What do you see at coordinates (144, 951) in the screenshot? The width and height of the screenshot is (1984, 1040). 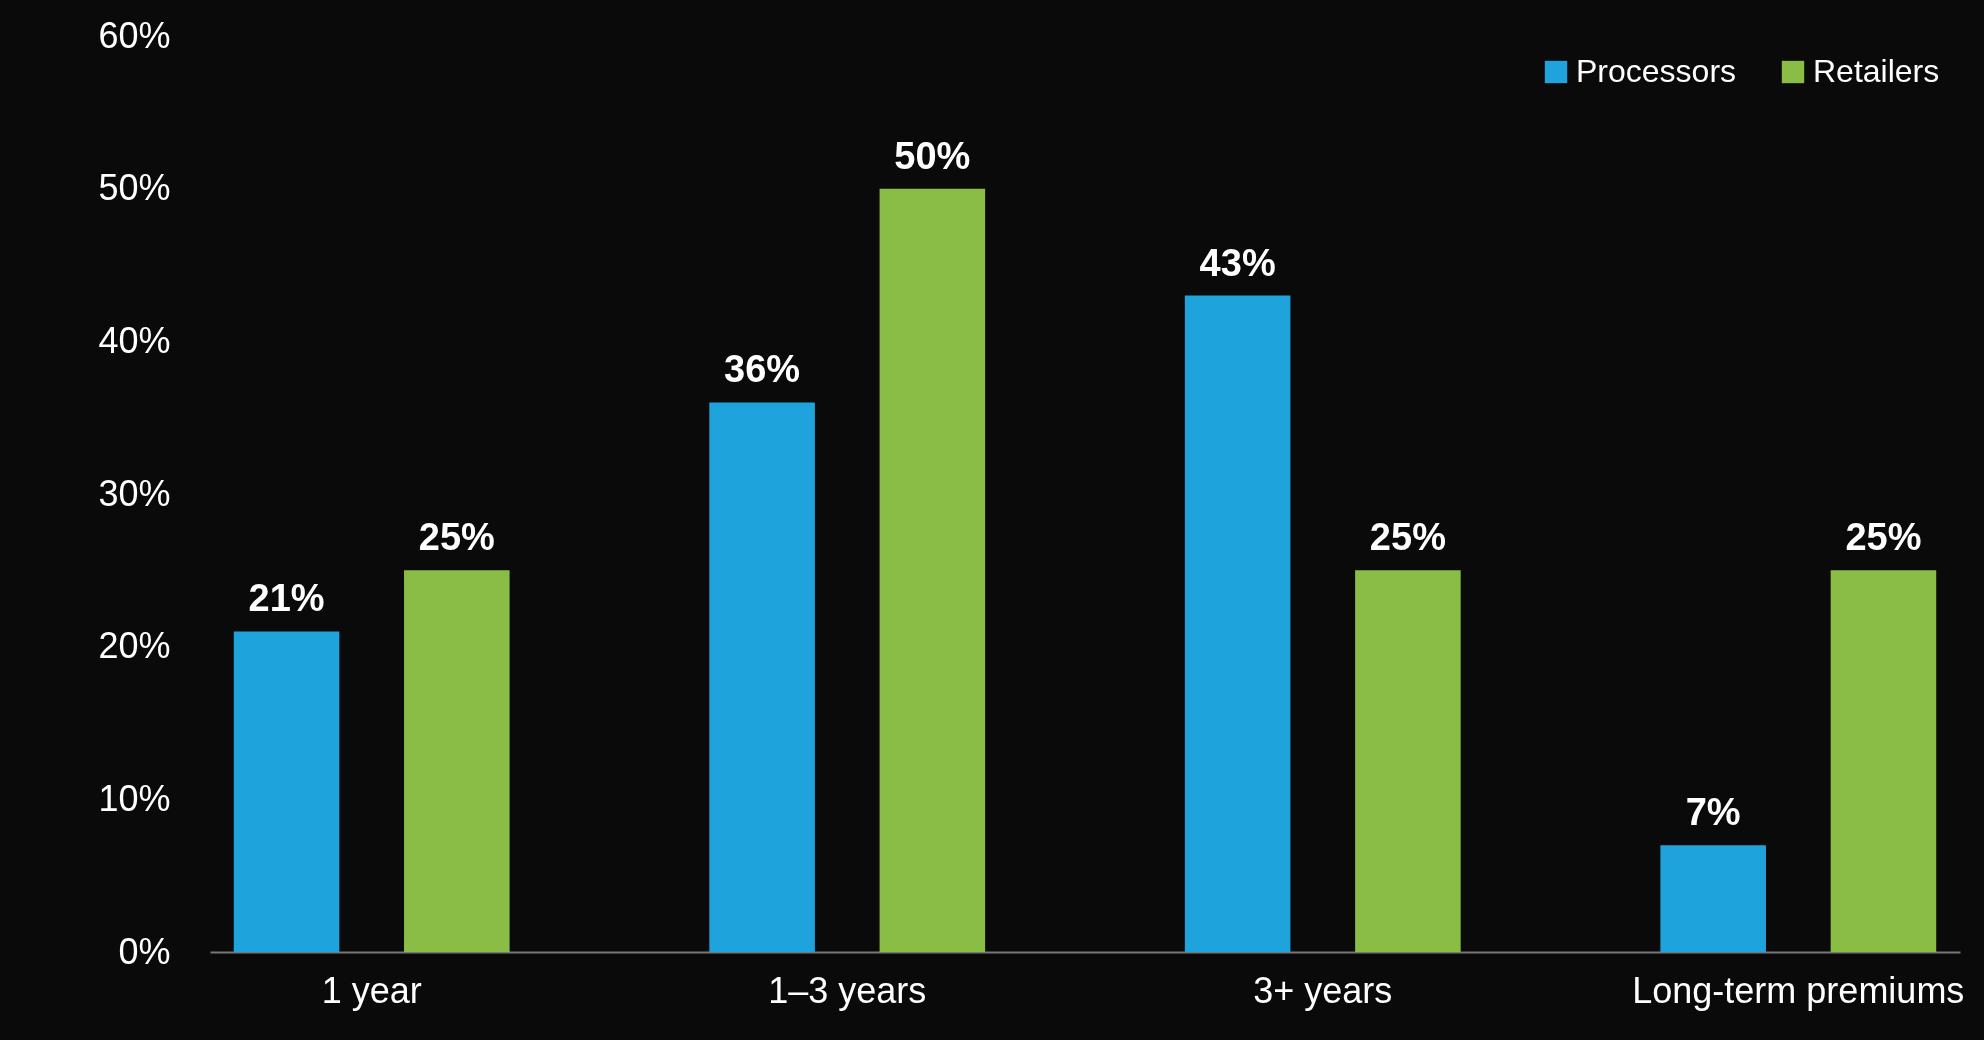 I see `y-tick-label: 0%` at bounding box center [144, 951].